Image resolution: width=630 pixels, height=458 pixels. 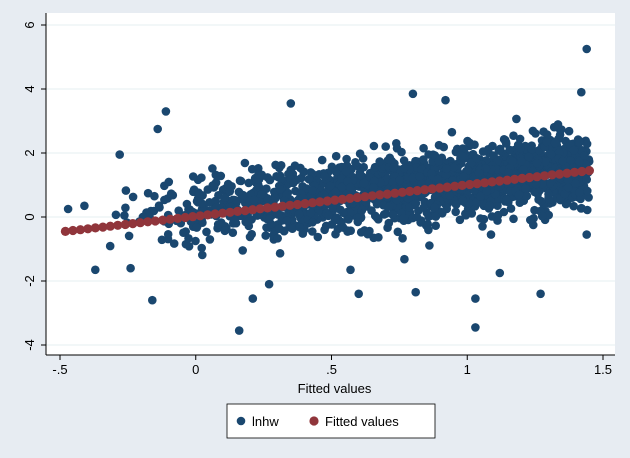 I want to click on legend: lnhw Fitted values, so click(x=331, y=421).